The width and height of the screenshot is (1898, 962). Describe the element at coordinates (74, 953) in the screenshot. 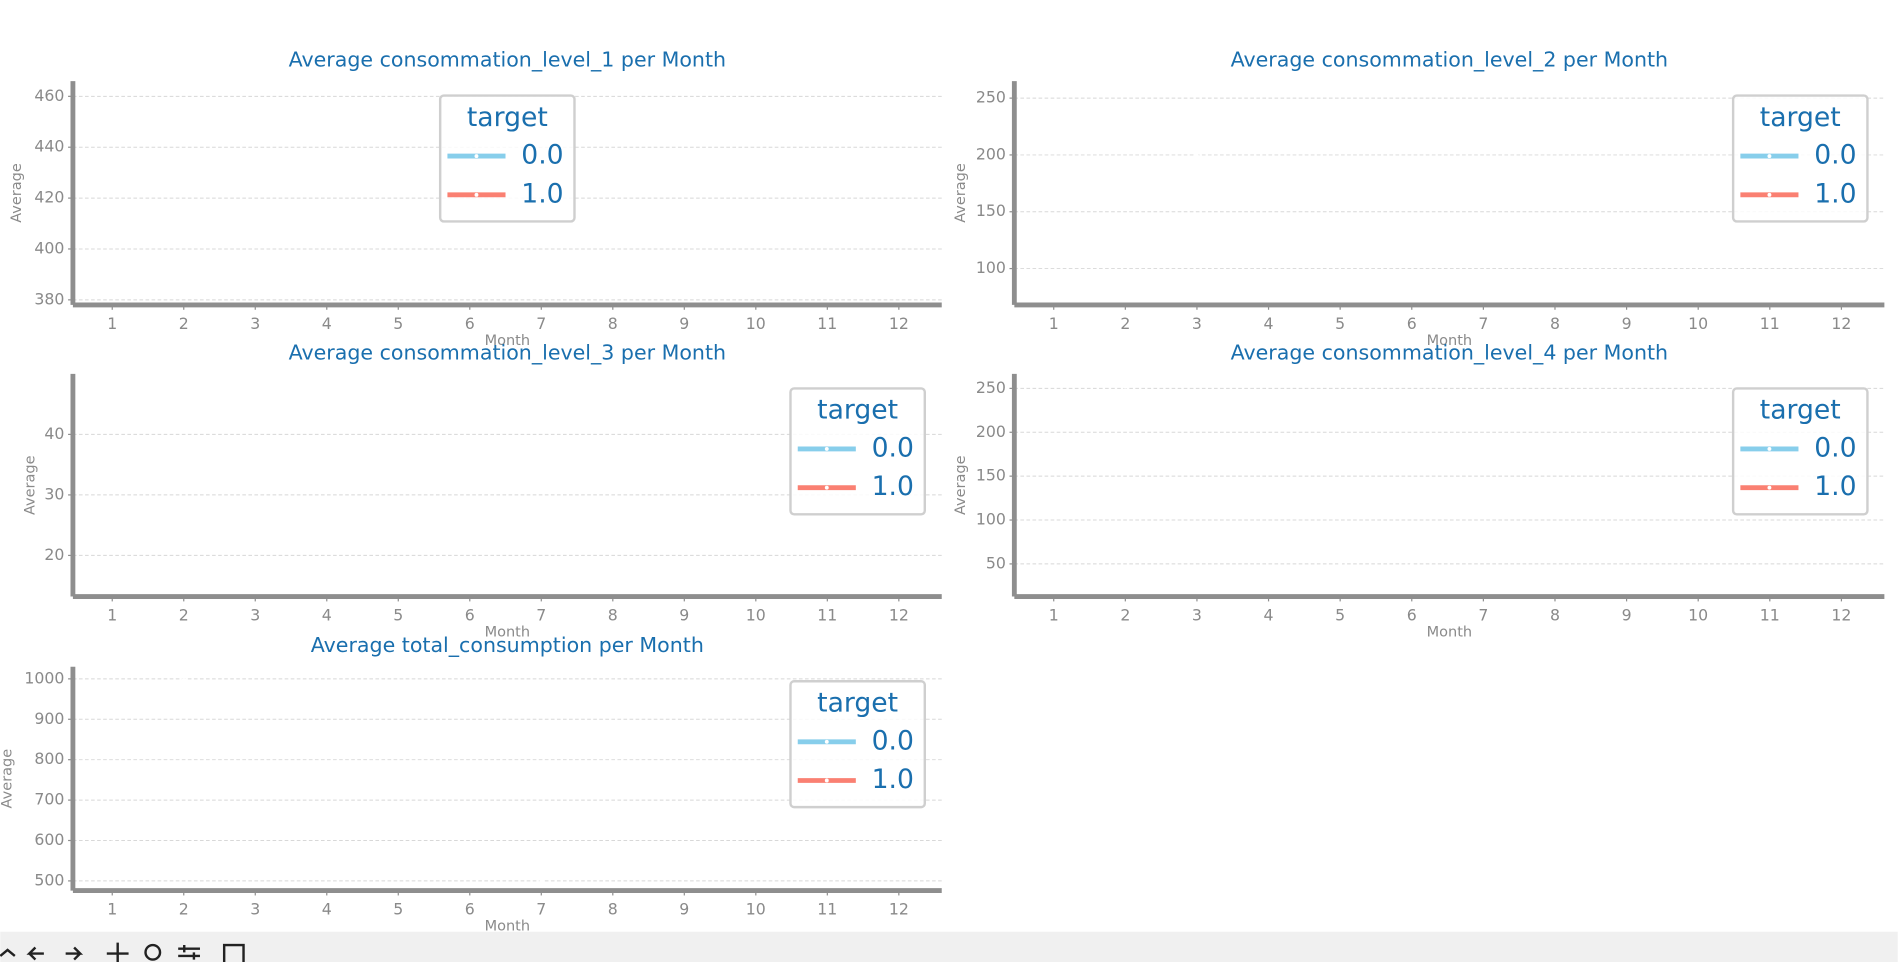

I see `forward-button` at that location.